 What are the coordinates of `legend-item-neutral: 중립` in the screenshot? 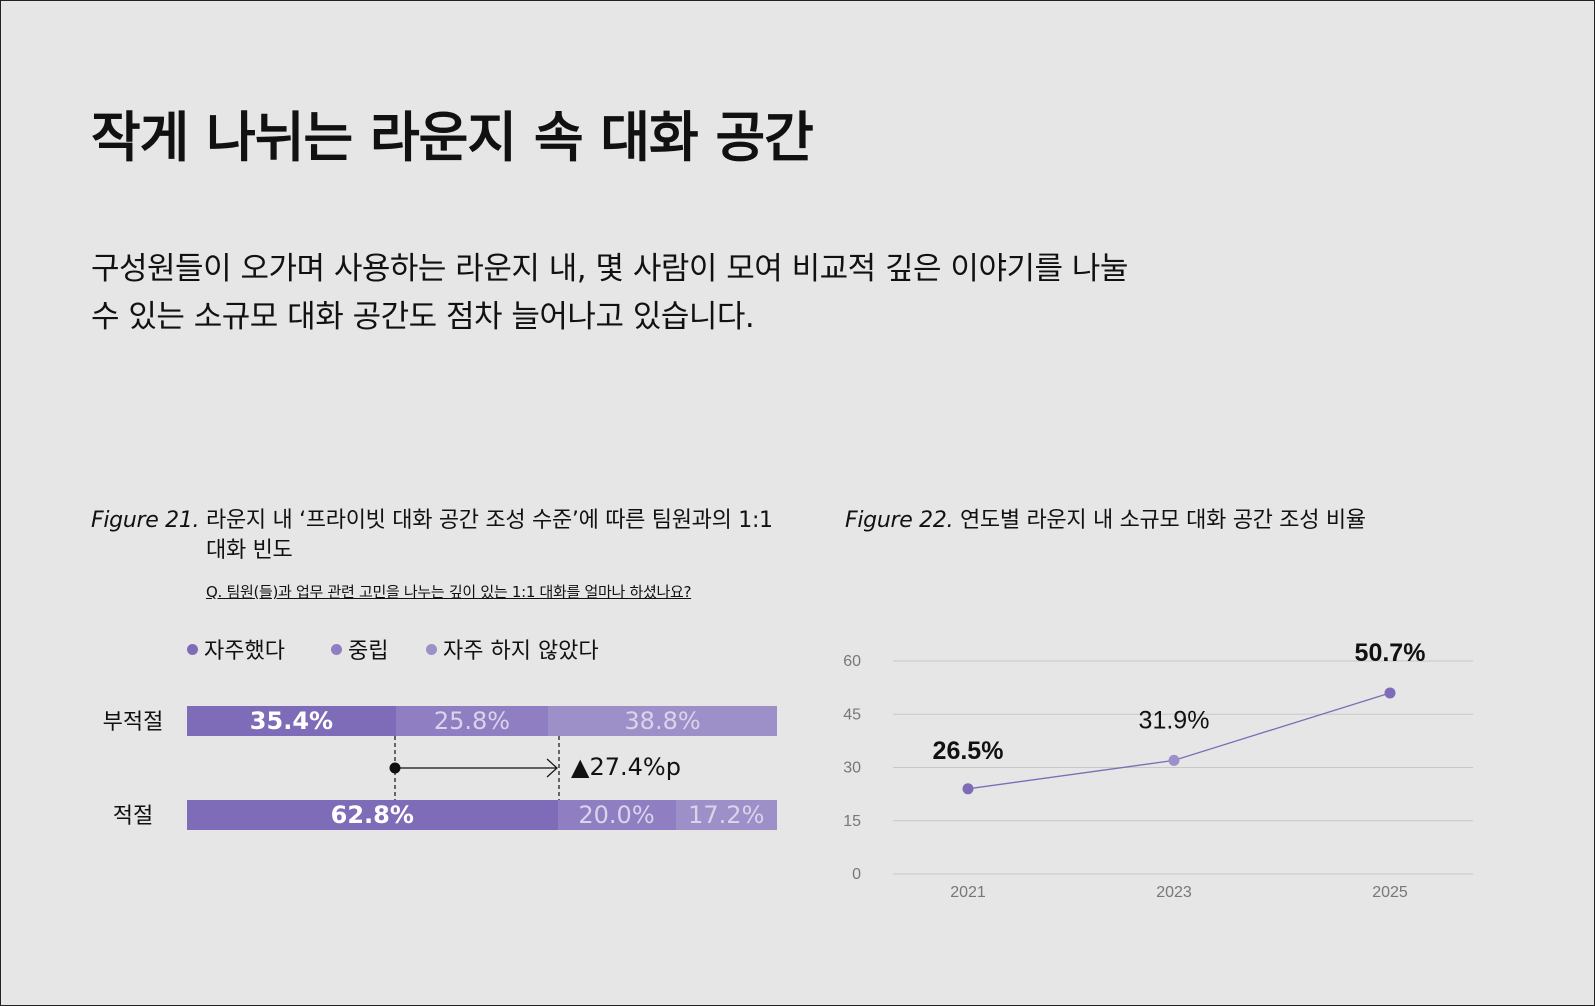 It's located at (359, 649).